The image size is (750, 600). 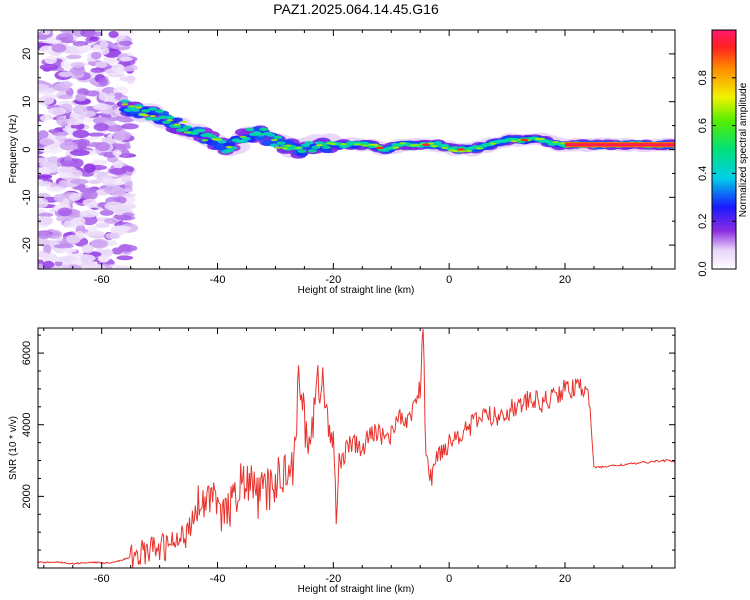 I want to click on snr-x-tick-label: -20, so click(x=333, y=579).